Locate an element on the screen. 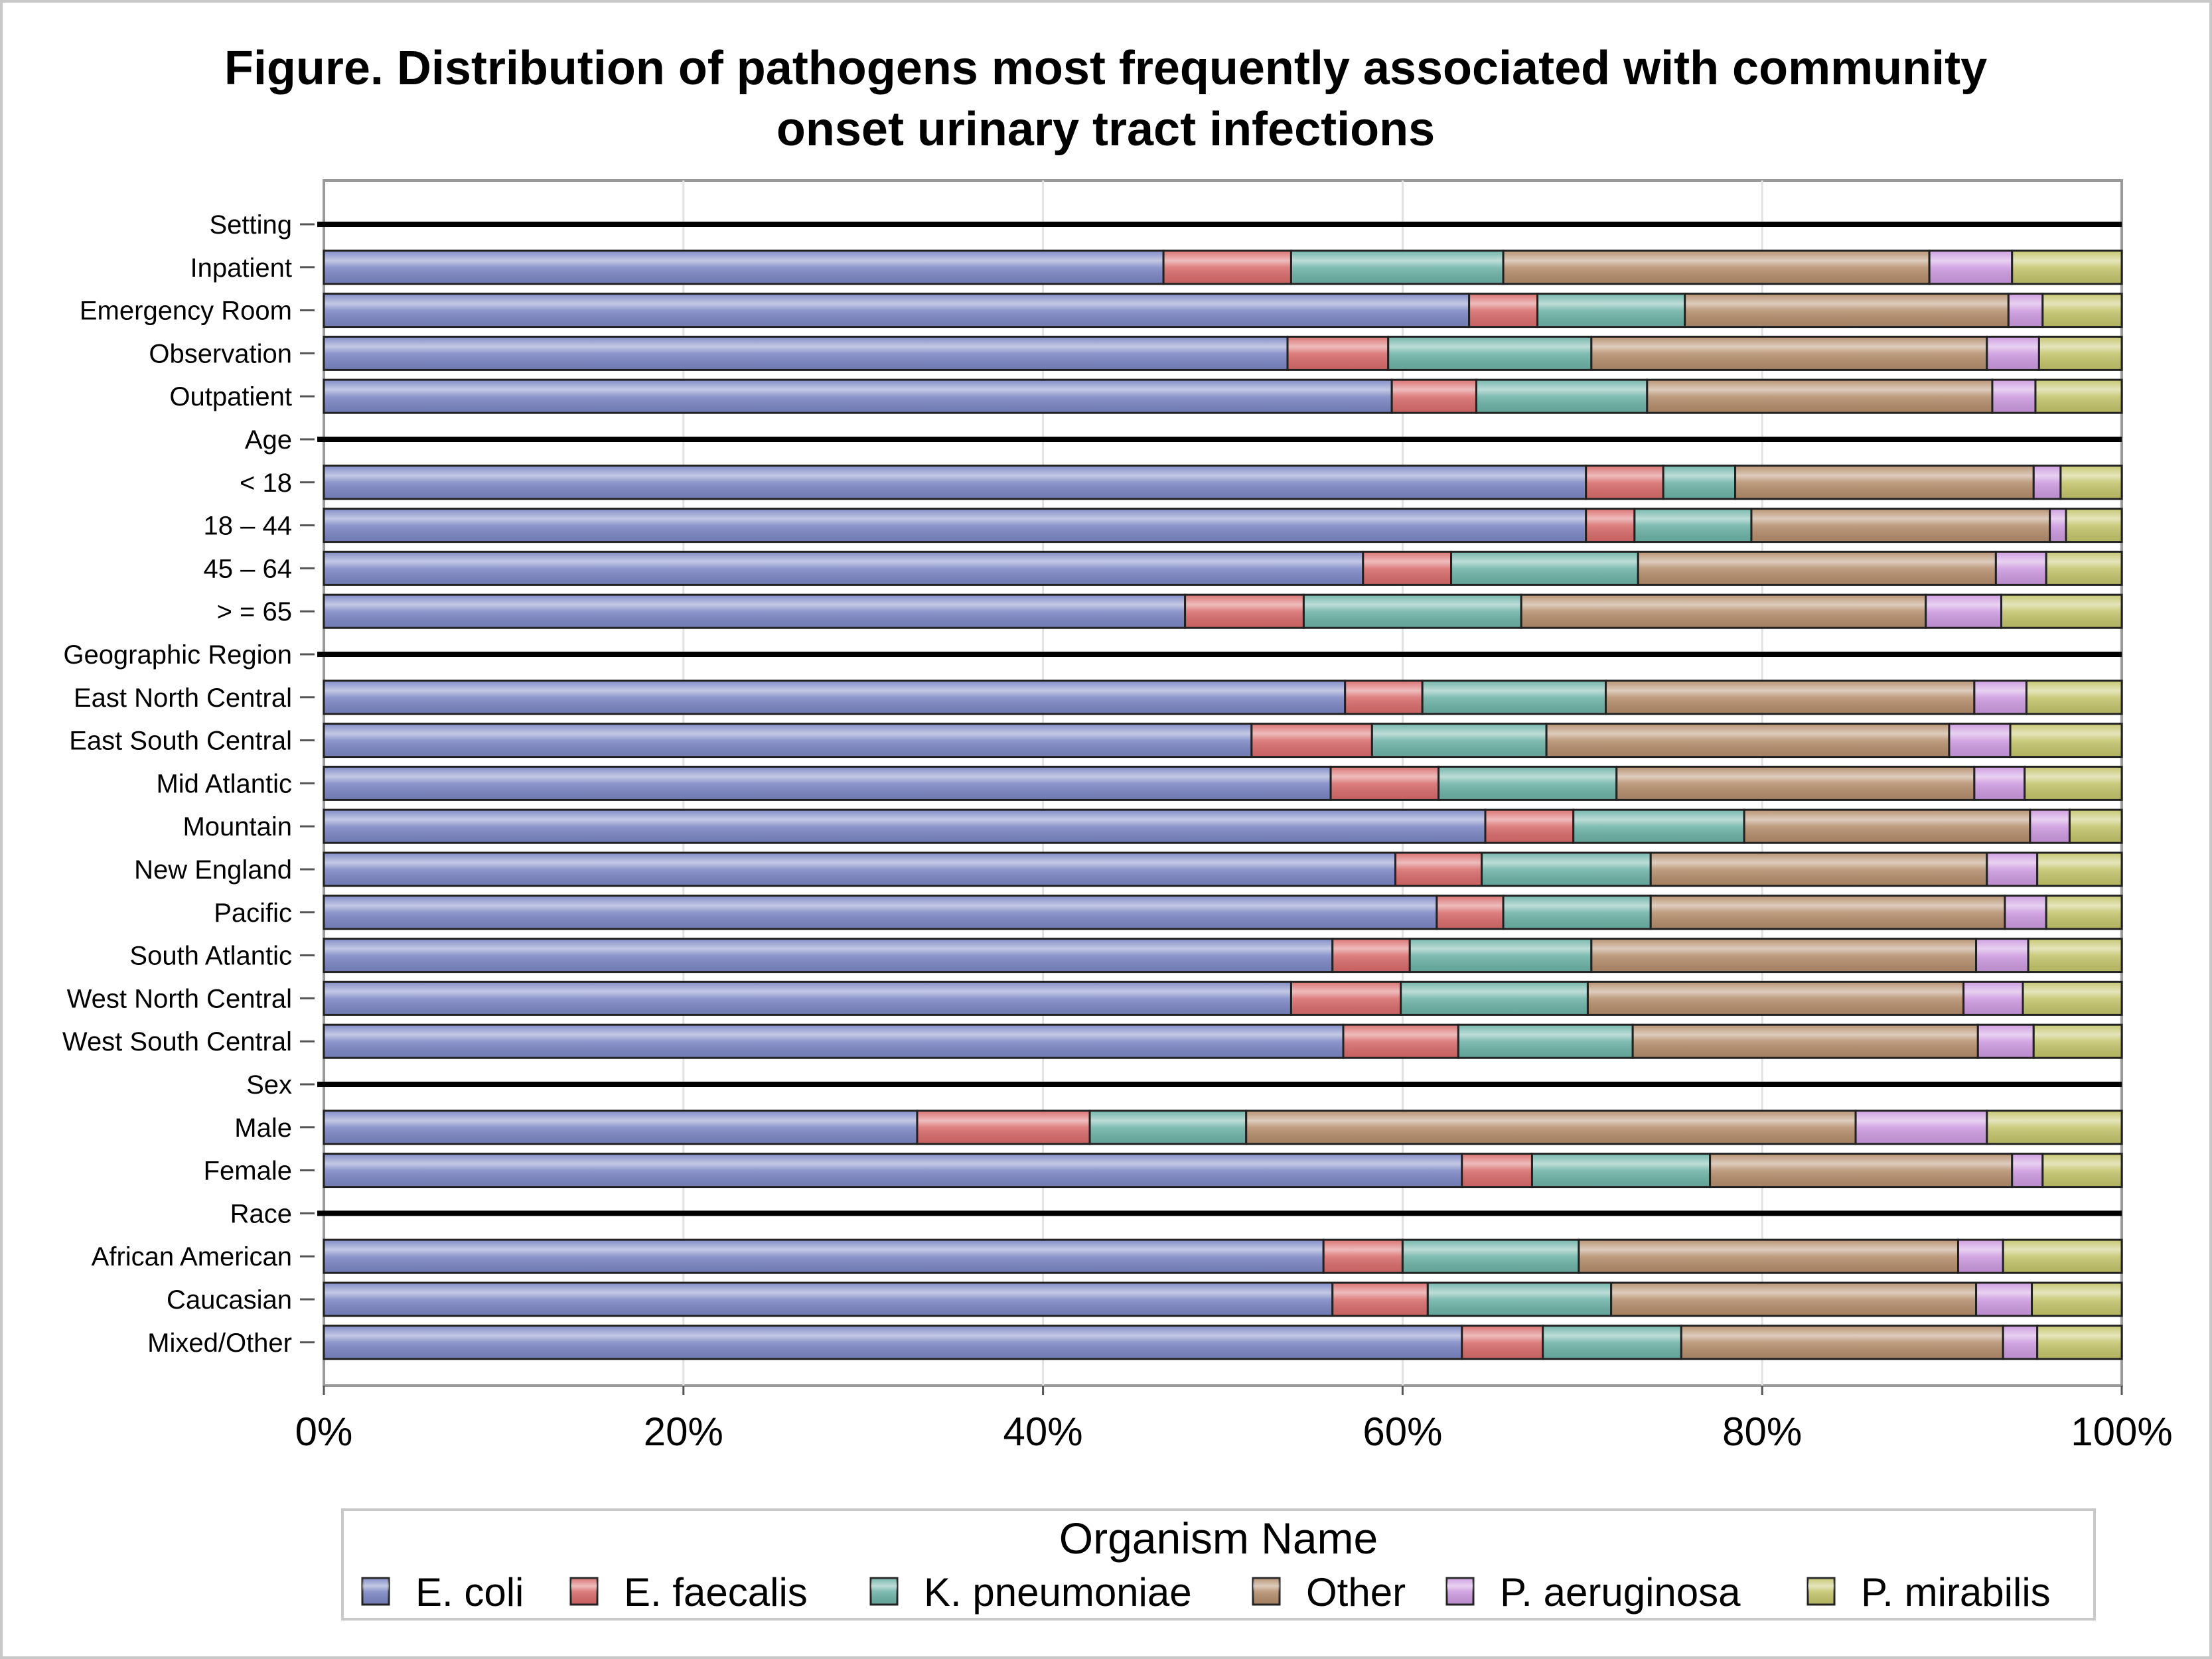 The width and height of the screenshot is (2212, 1659). y-tick-label: Inpatient is located at coordinates (241, 268).